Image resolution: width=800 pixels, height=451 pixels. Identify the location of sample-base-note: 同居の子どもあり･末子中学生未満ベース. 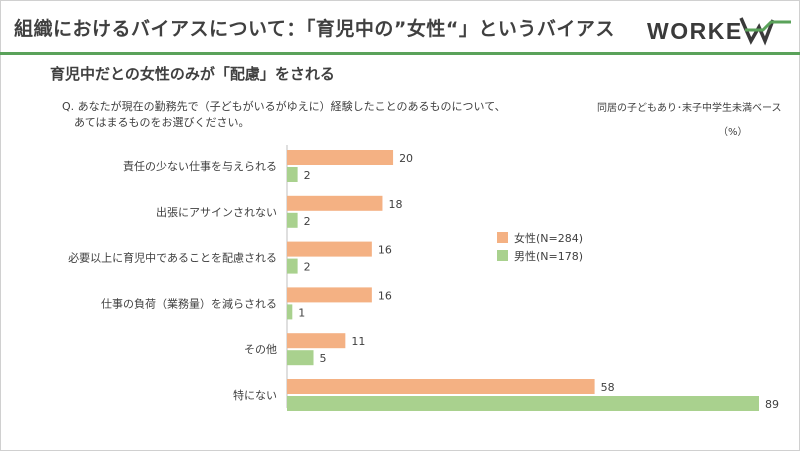
(689, 108).